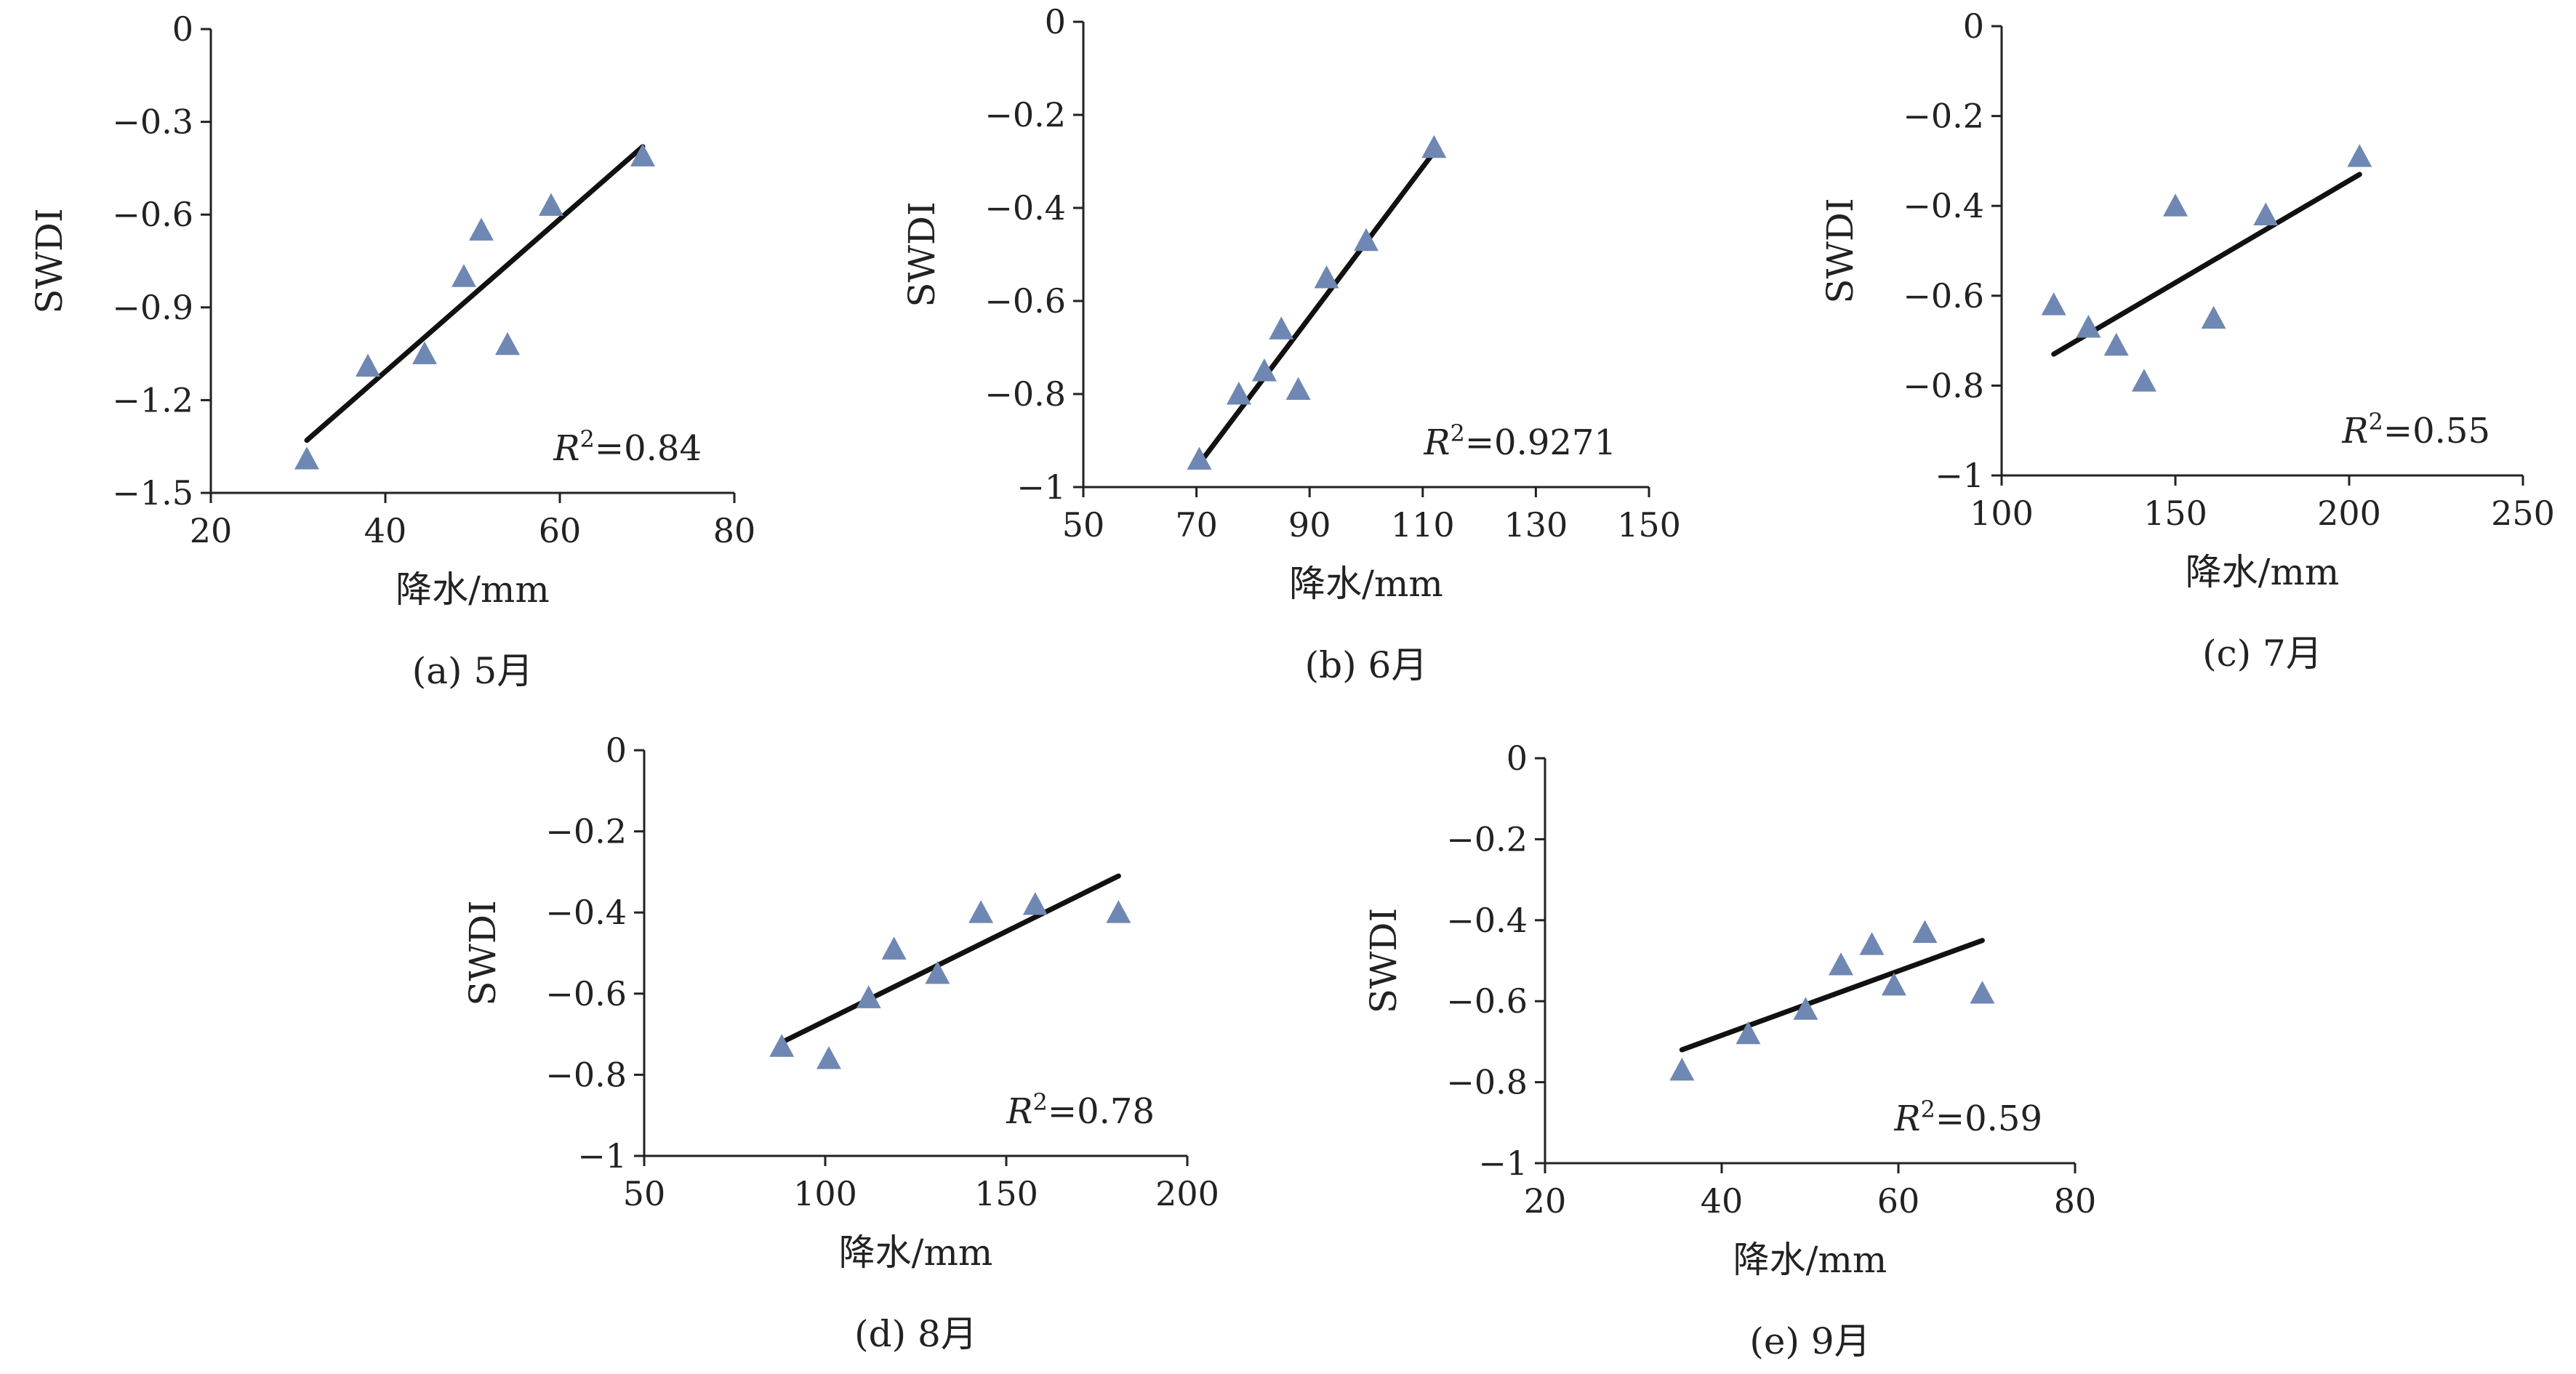 Image resolution: width=2576 pixels, height=1374 pixels. What do you see at coordinates (1487, 920) in the screenshot?
I see `panel-e-y-tick-label: −0.4` at bounding box center [1487, 920].